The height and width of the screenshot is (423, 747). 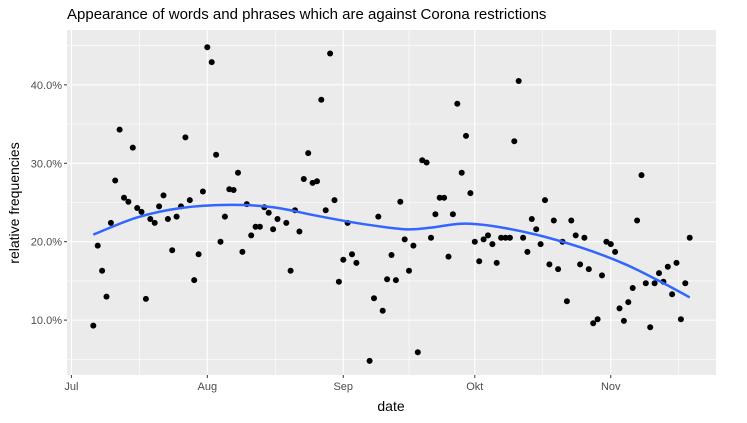 I want to click on y-axis-title: relative frequencies, so click(x=14, y=202).